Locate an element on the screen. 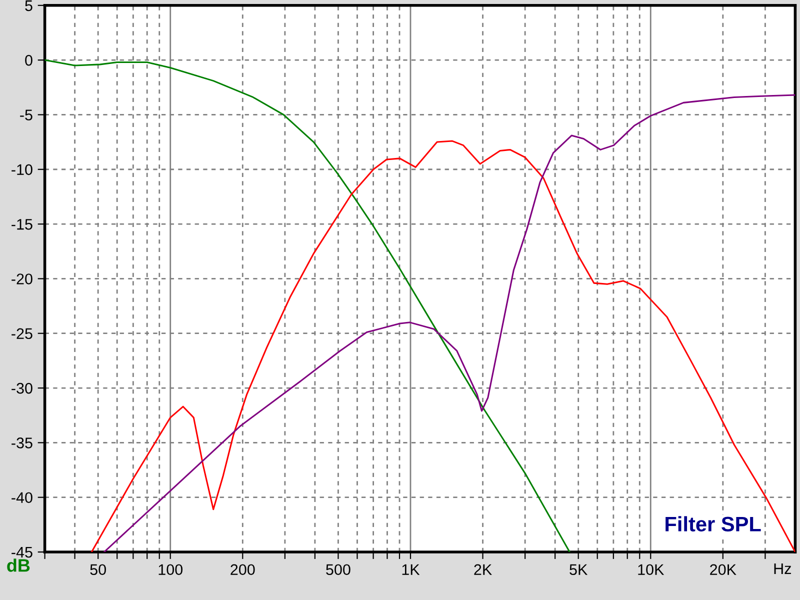 This screenshot has height=600, width=800. x-tick-label: 1K is located at coordinates (411, 569).